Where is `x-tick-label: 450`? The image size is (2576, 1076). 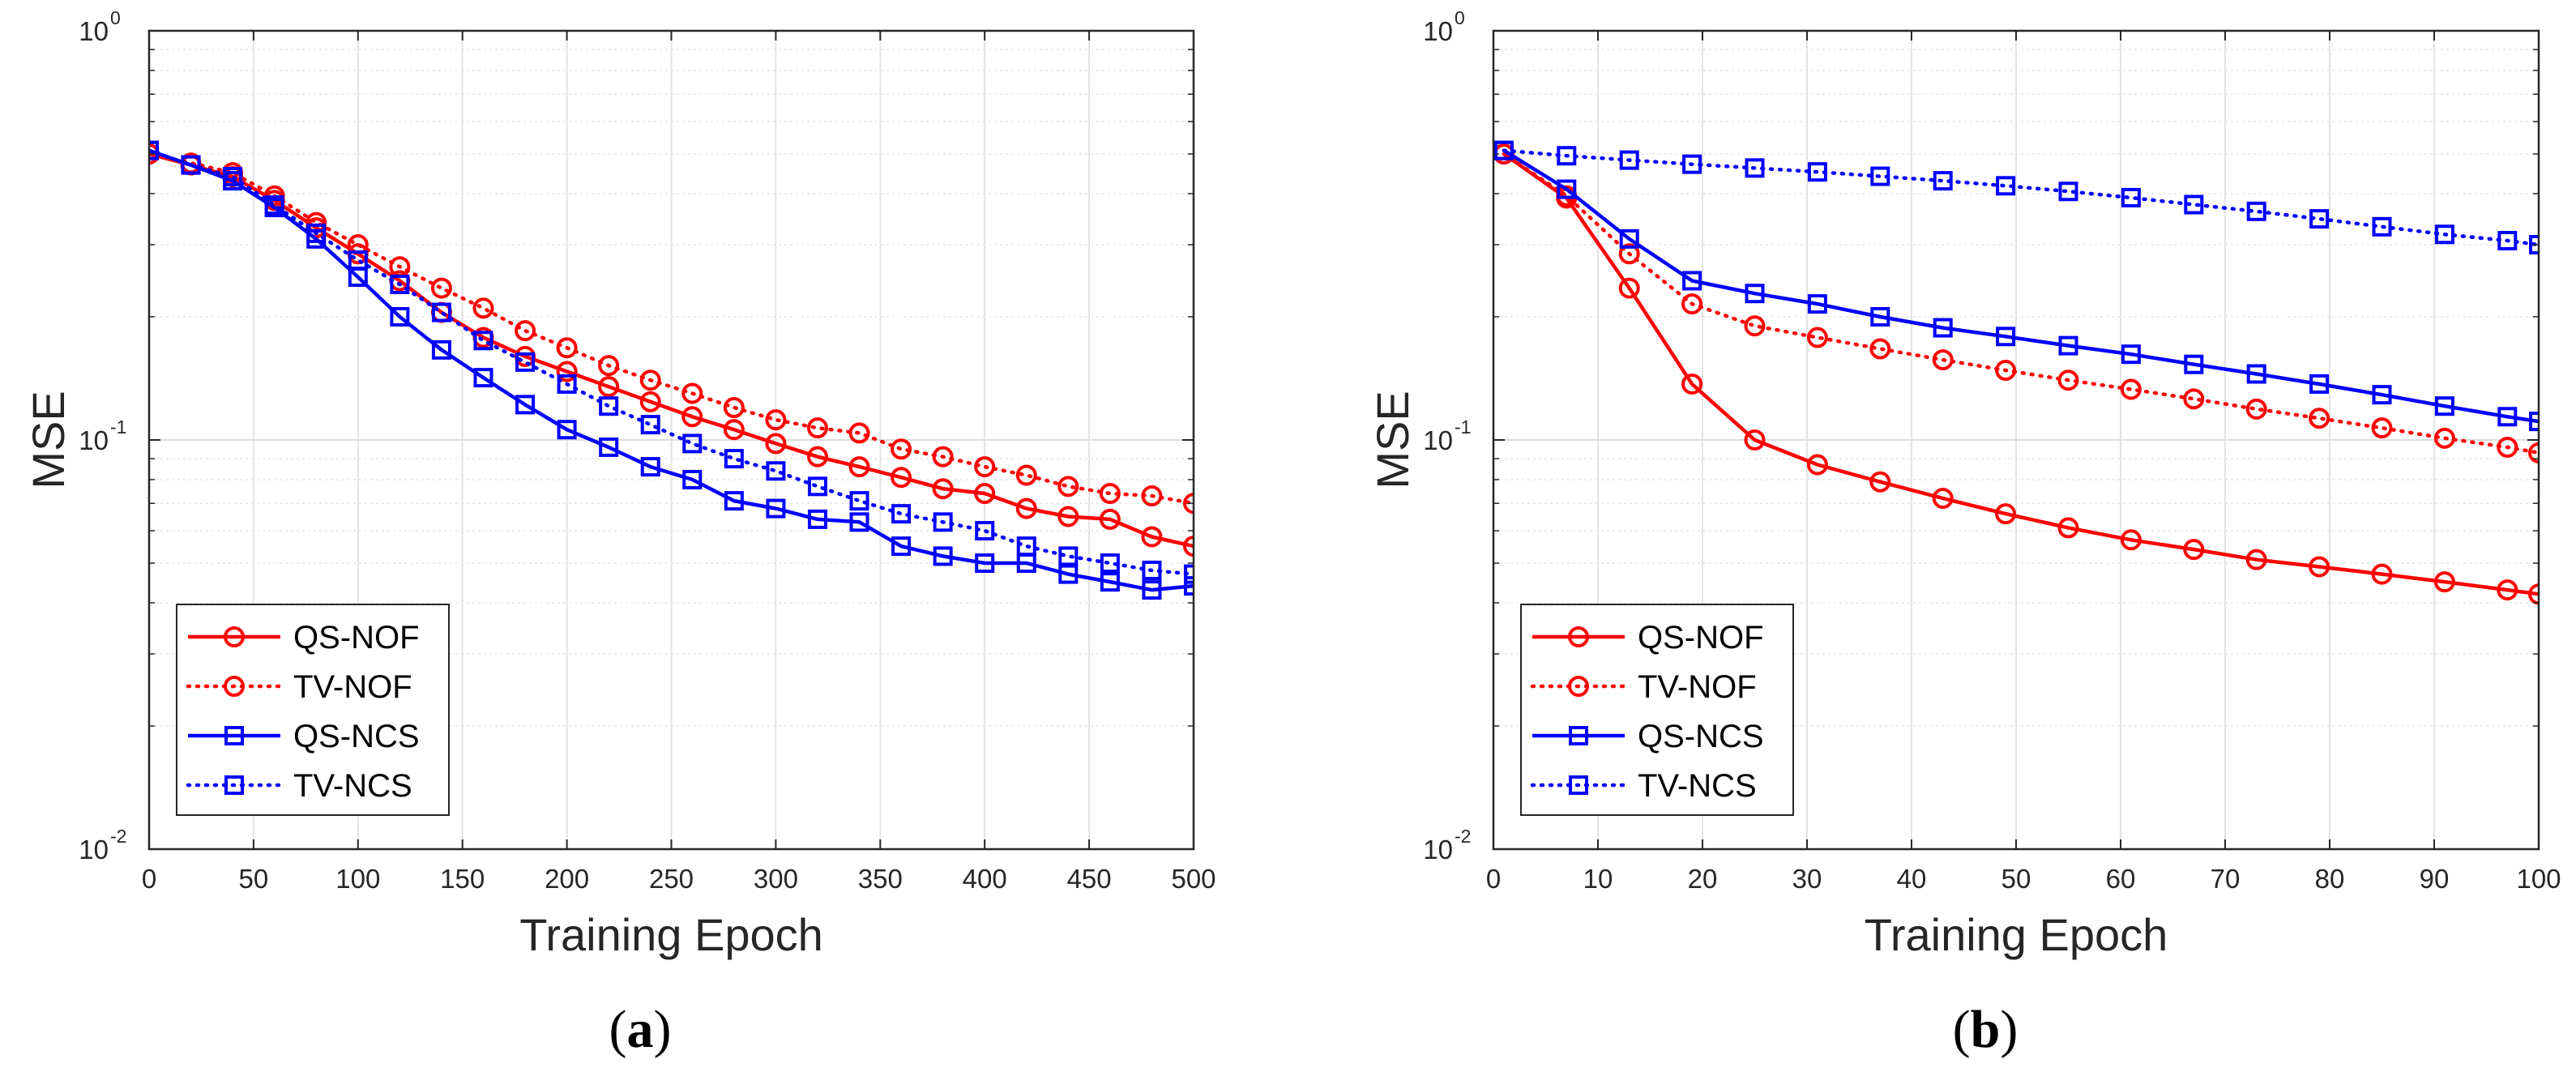 x-tick-label: 450 is located at coordinates (1089, 879).